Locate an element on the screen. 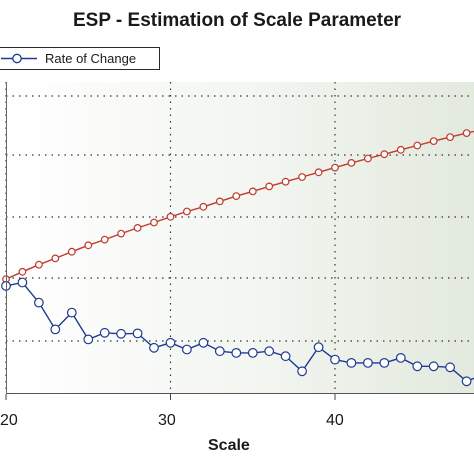 This screenshot has width=474, height=474. x-tick-label: 30 is located at coordinates (167, 420).